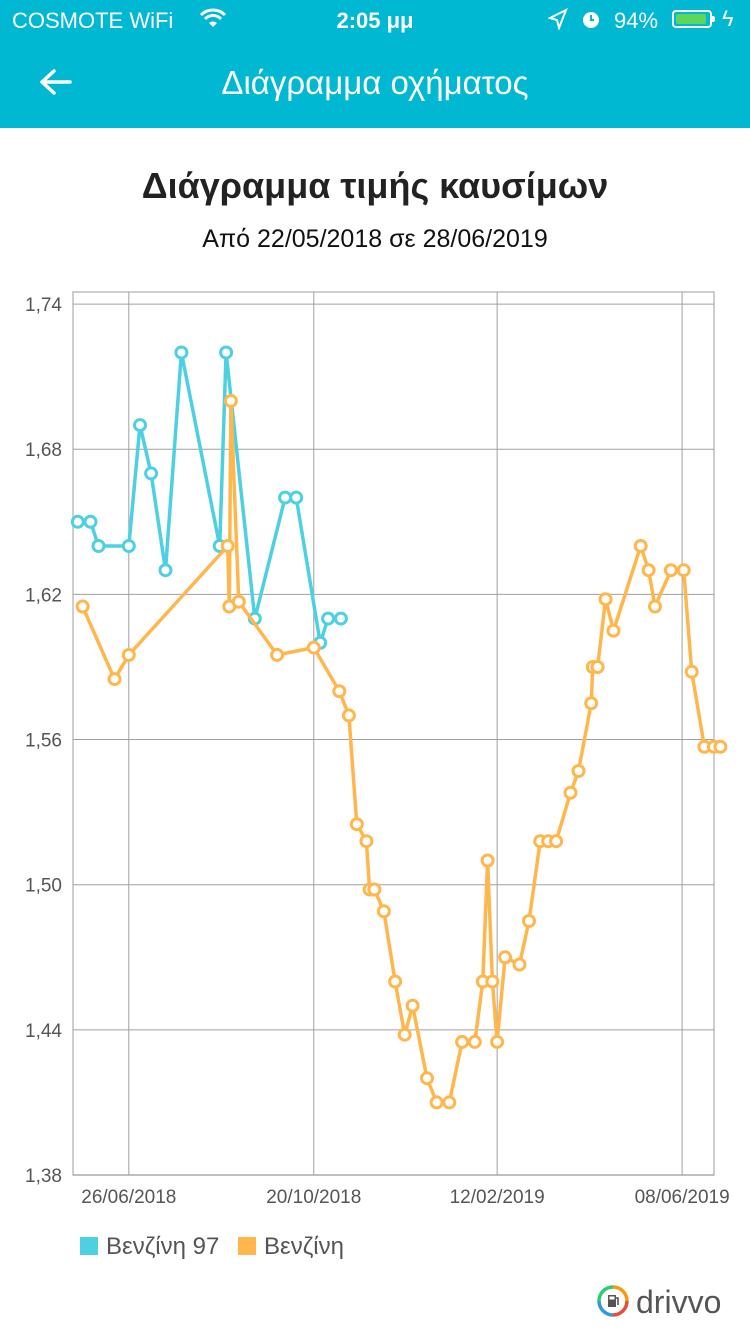  I want to click on screen-title: Διάγραμμα οχήματος, so click(375, 82).